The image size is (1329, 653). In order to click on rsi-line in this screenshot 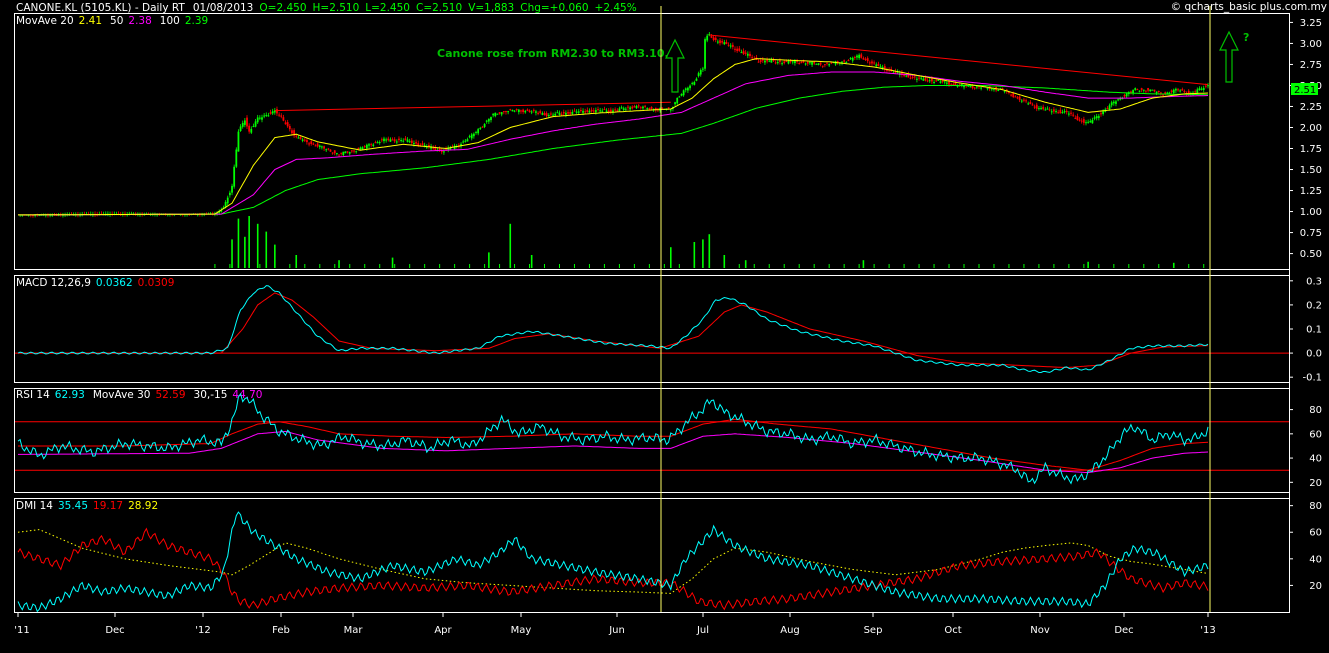, I will do `click(613, 438)`.